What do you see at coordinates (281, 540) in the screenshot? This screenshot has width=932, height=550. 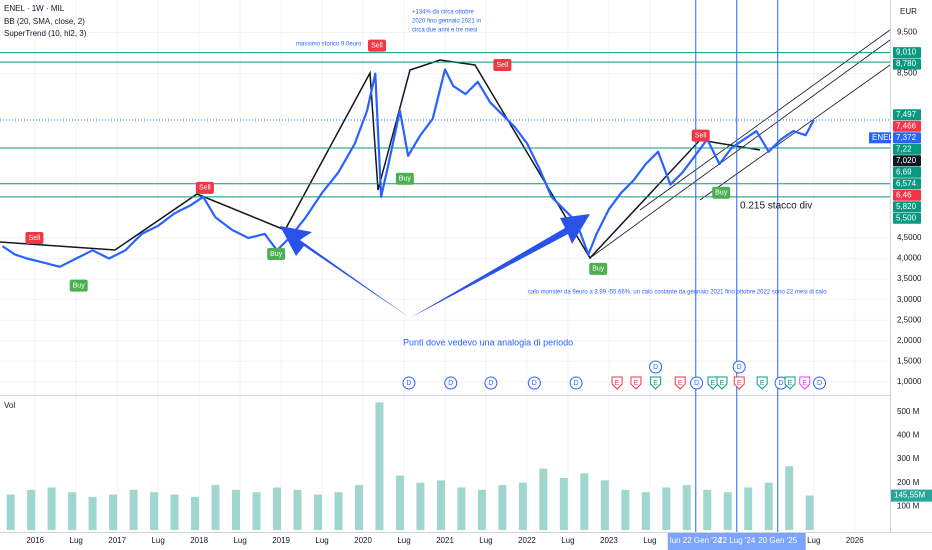 I see `x-tick-label: 2019` at bounding box center [281, 540].